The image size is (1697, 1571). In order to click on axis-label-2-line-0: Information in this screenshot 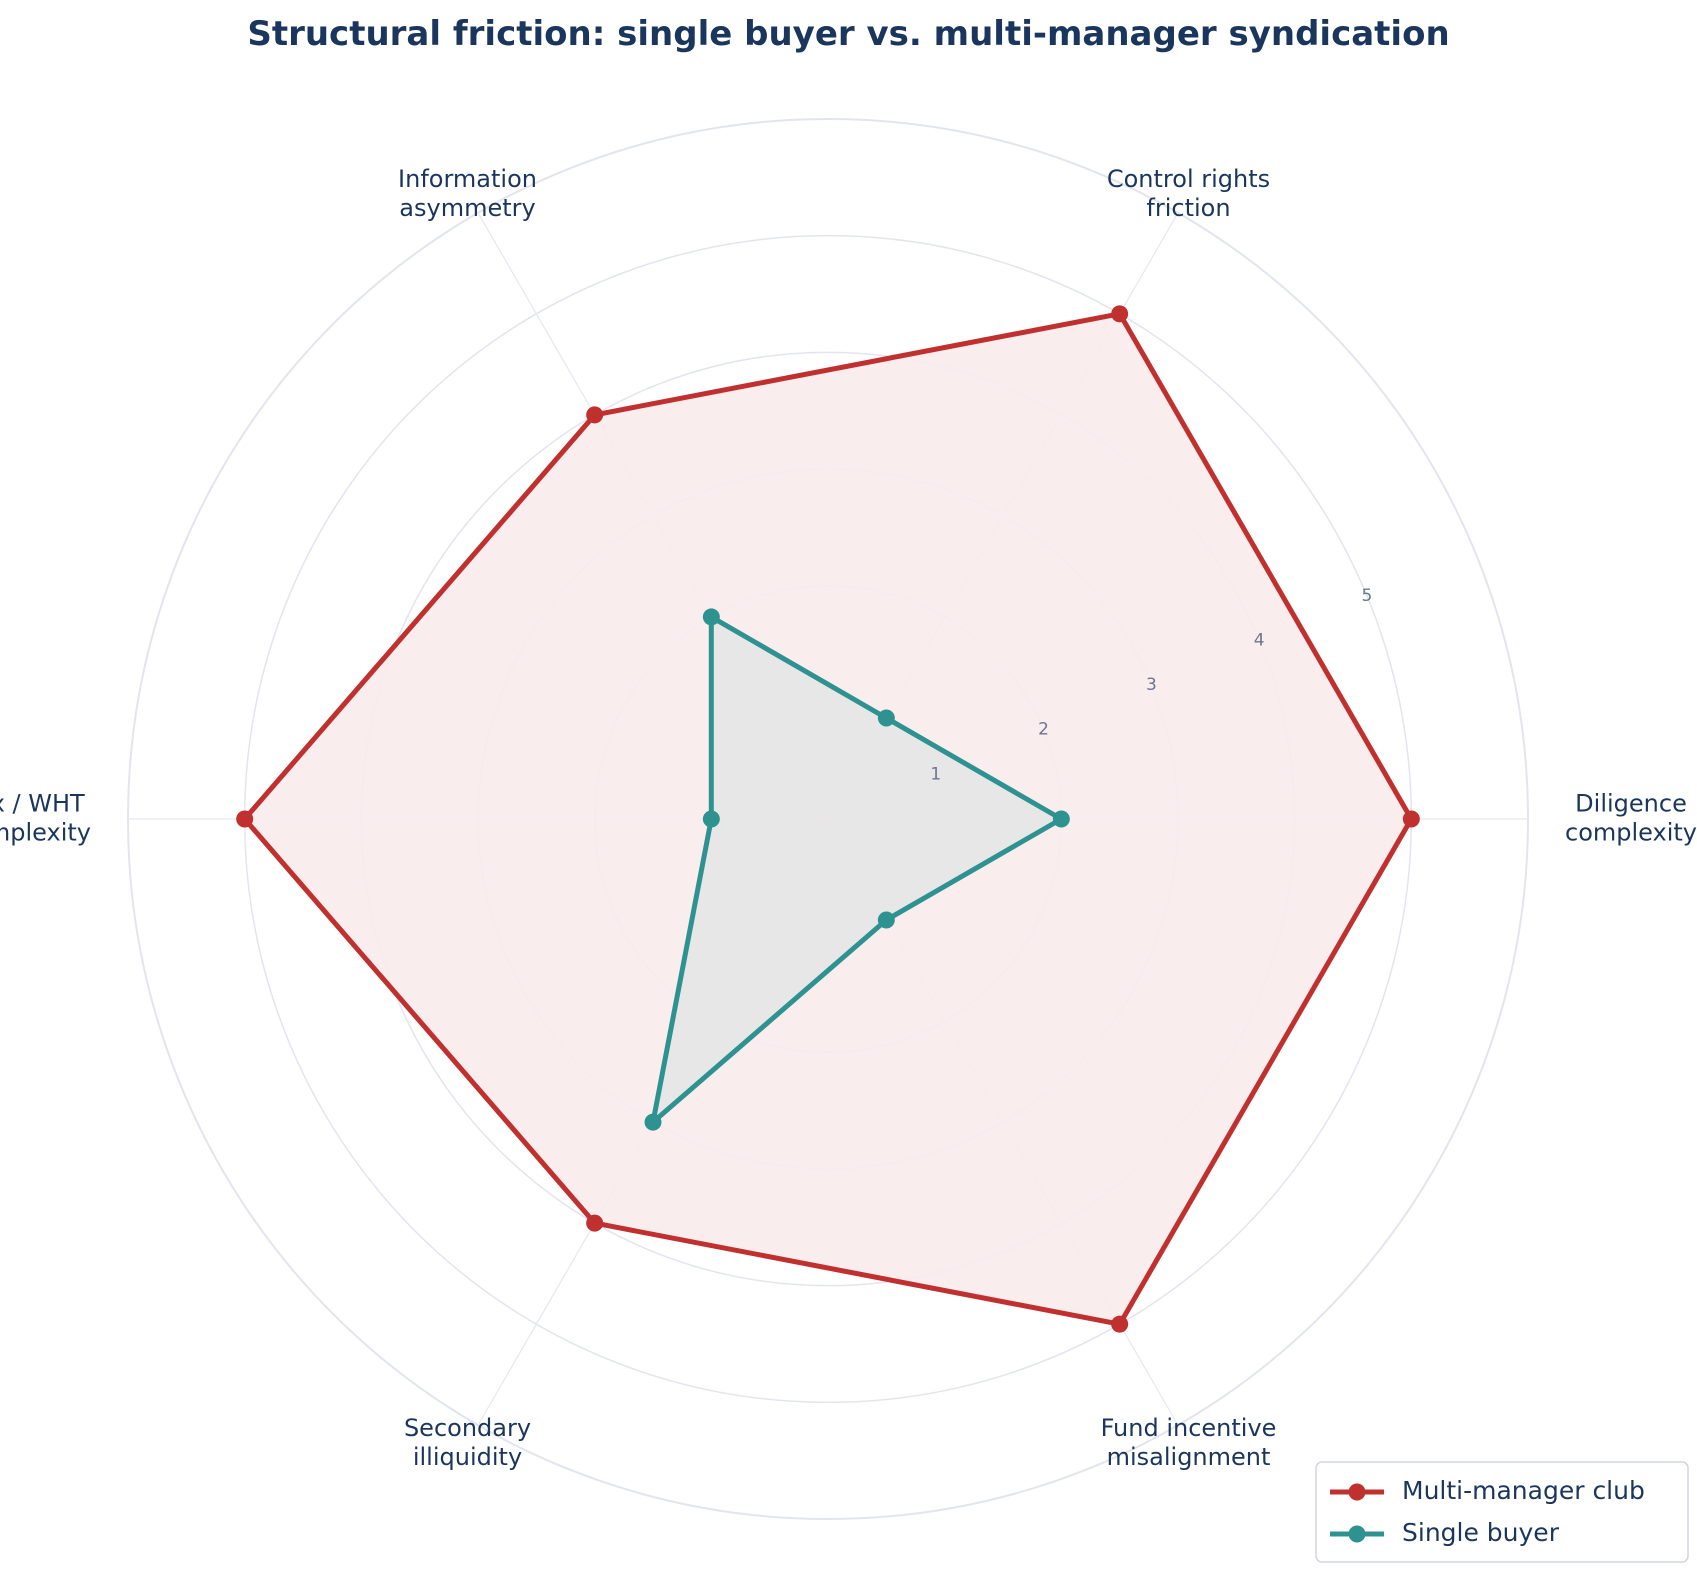, I will do `click(467, 179)`.